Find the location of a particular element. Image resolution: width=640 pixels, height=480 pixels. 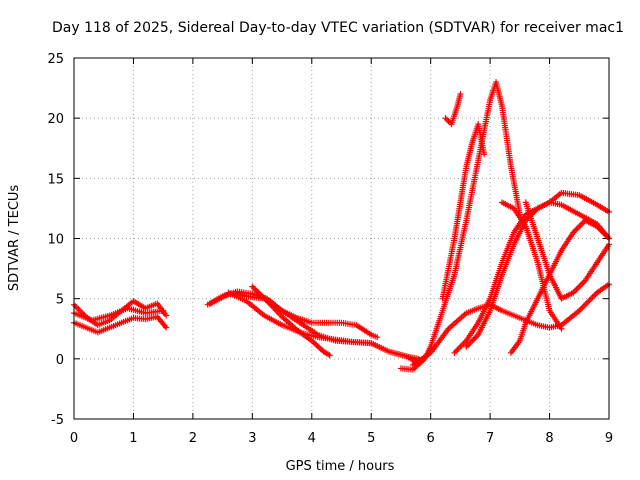

y-tick-label: 10 is located at coordinates (55, 240).